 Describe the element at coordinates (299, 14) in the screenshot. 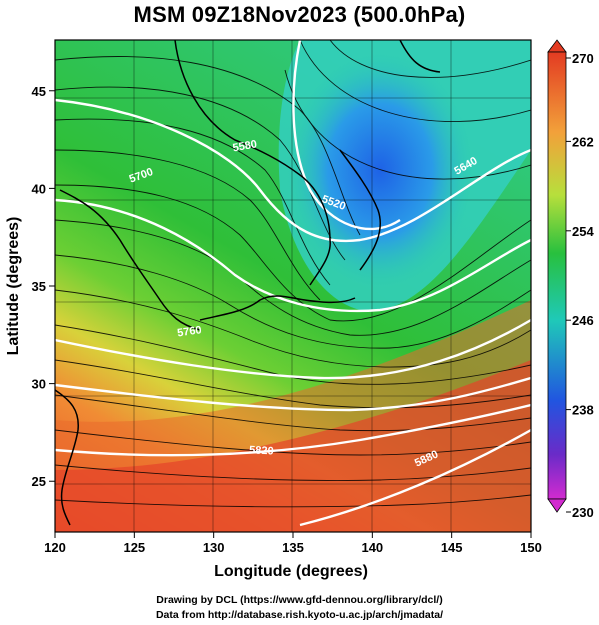

I see `chart-title: MSM 09Z18Nov2023 (500.0hPa)` at that location.